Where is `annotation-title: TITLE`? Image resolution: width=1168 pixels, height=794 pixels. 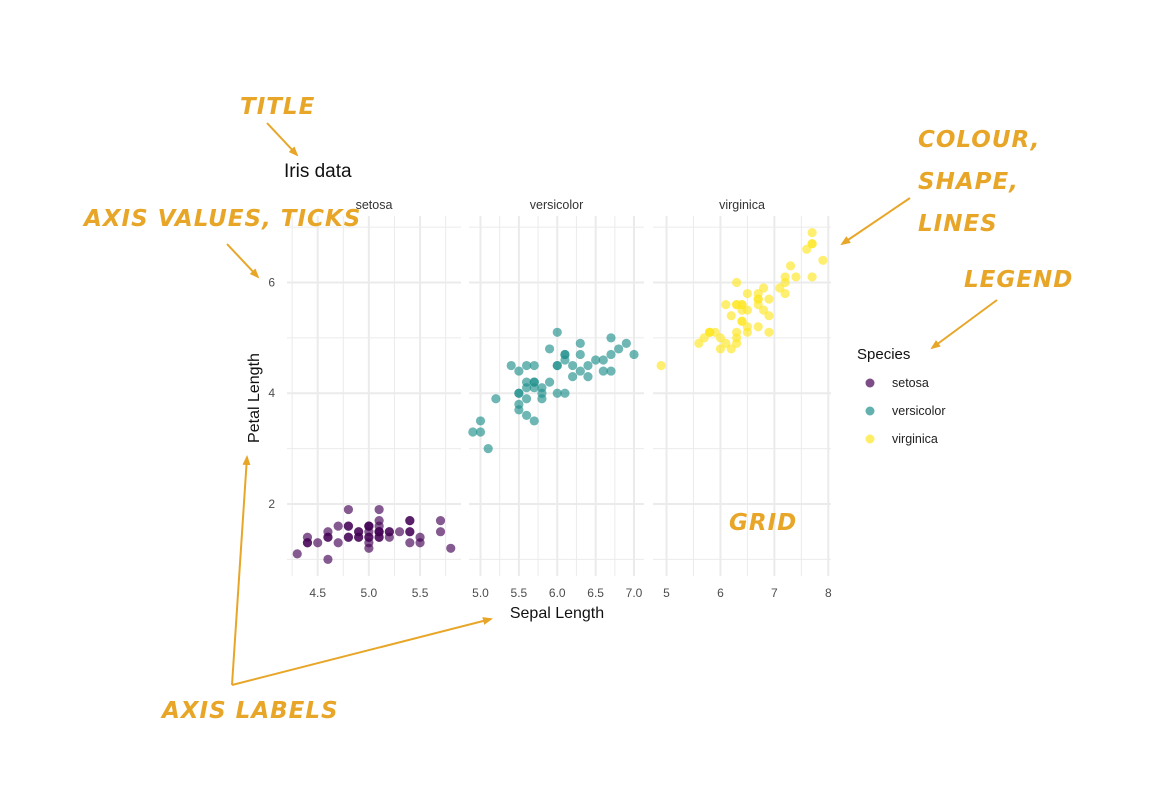 annotation-title: TITLE is located at coordinates (277, 107).